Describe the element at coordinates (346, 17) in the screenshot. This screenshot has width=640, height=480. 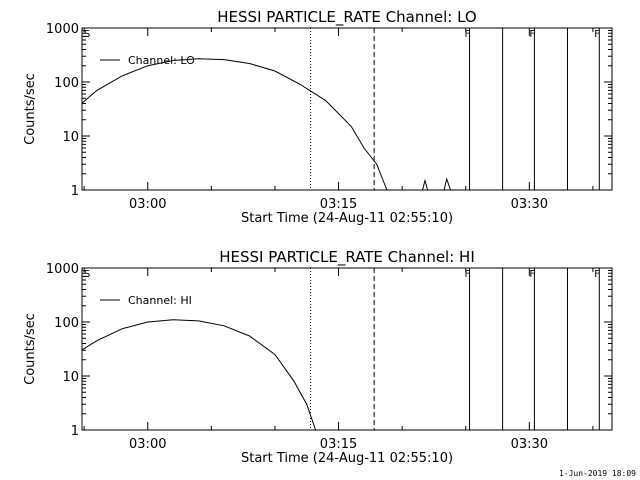
I see `chart-title: HESSI PARTICLE_RATE Channel: LO` at that location.